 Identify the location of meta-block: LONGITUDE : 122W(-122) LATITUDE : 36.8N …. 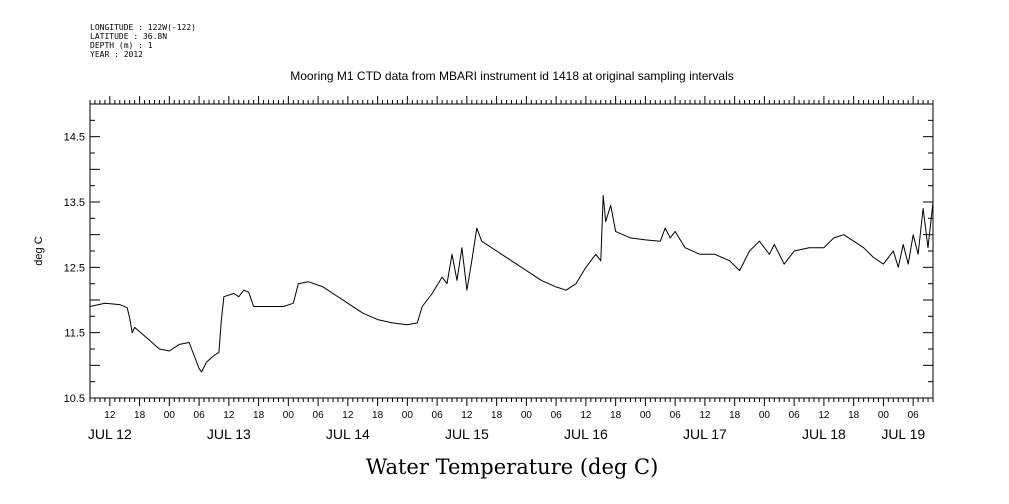
(143, 41).